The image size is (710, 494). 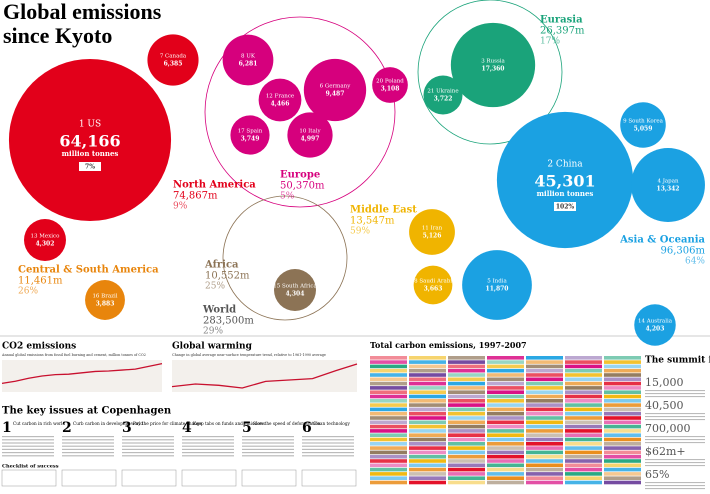 I want to click on bubble-value: 3,663, so click(x=433, y=289).